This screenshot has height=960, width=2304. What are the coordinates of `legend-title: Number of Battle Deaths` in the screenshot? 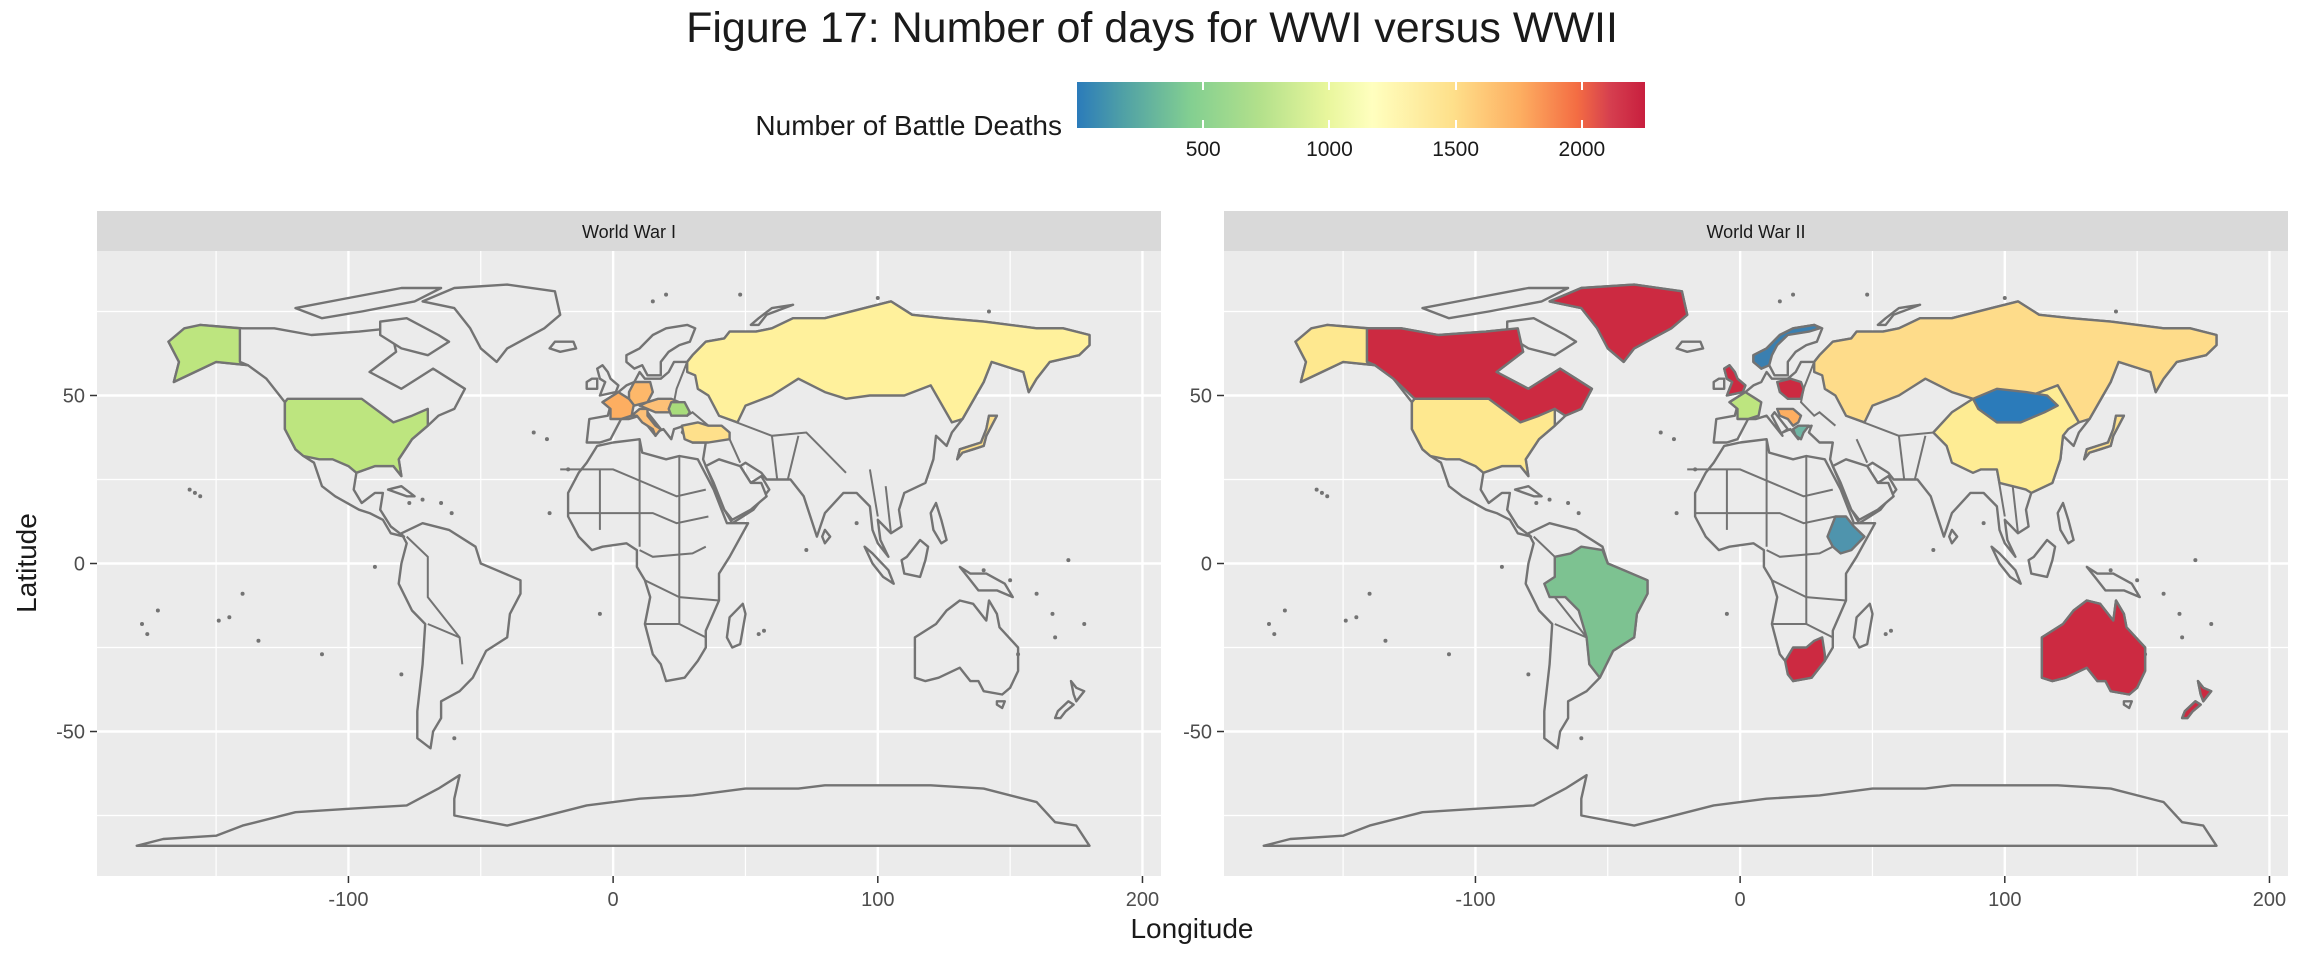 It's located at (908, 125).